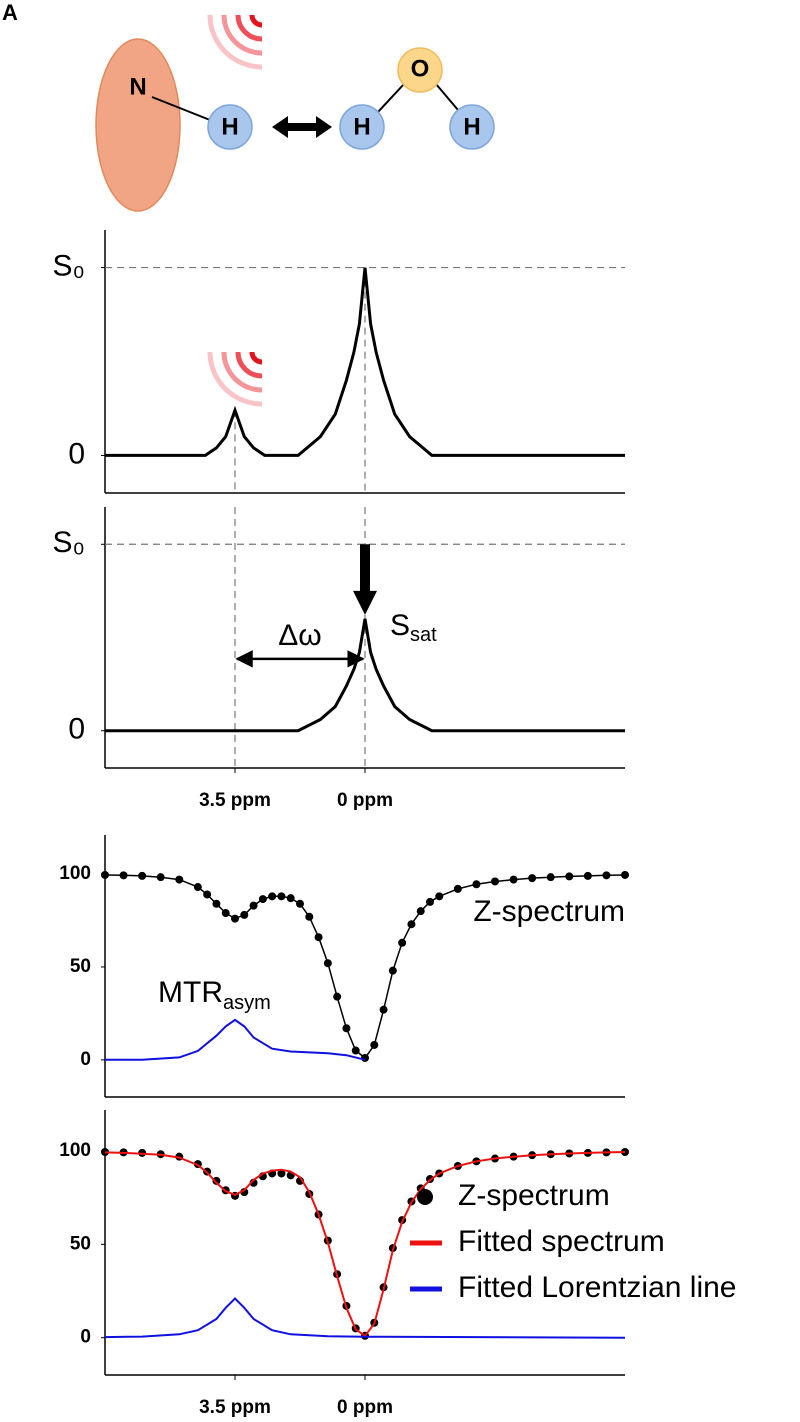 This screenshot has height=1422, width=800. What do you see at coordinates (561, 1241) in the screenshot?
I see `legend-label: Fitted spectrum` at bounding box center [561, 1241].